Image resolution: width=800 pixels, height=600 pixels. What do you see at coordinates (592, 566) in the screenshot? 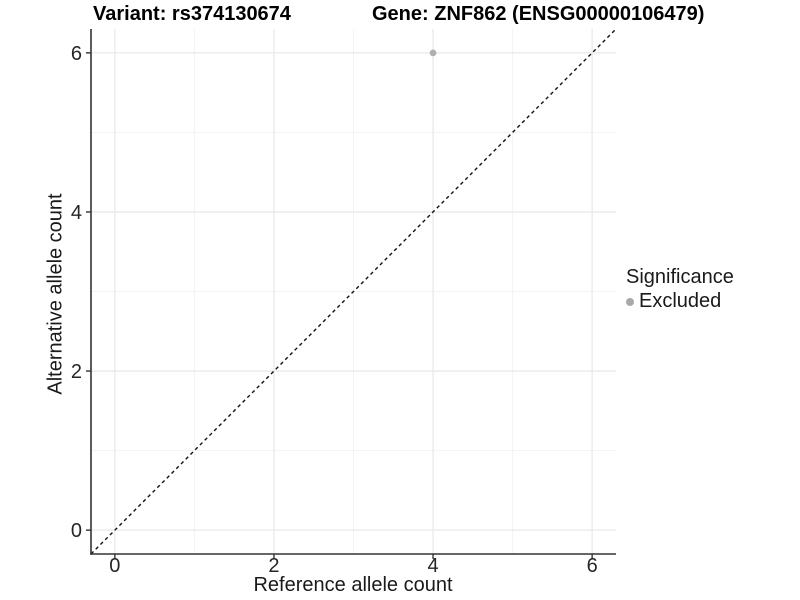
I see `x-tick-label: 6` at bounding box center [592, 566].